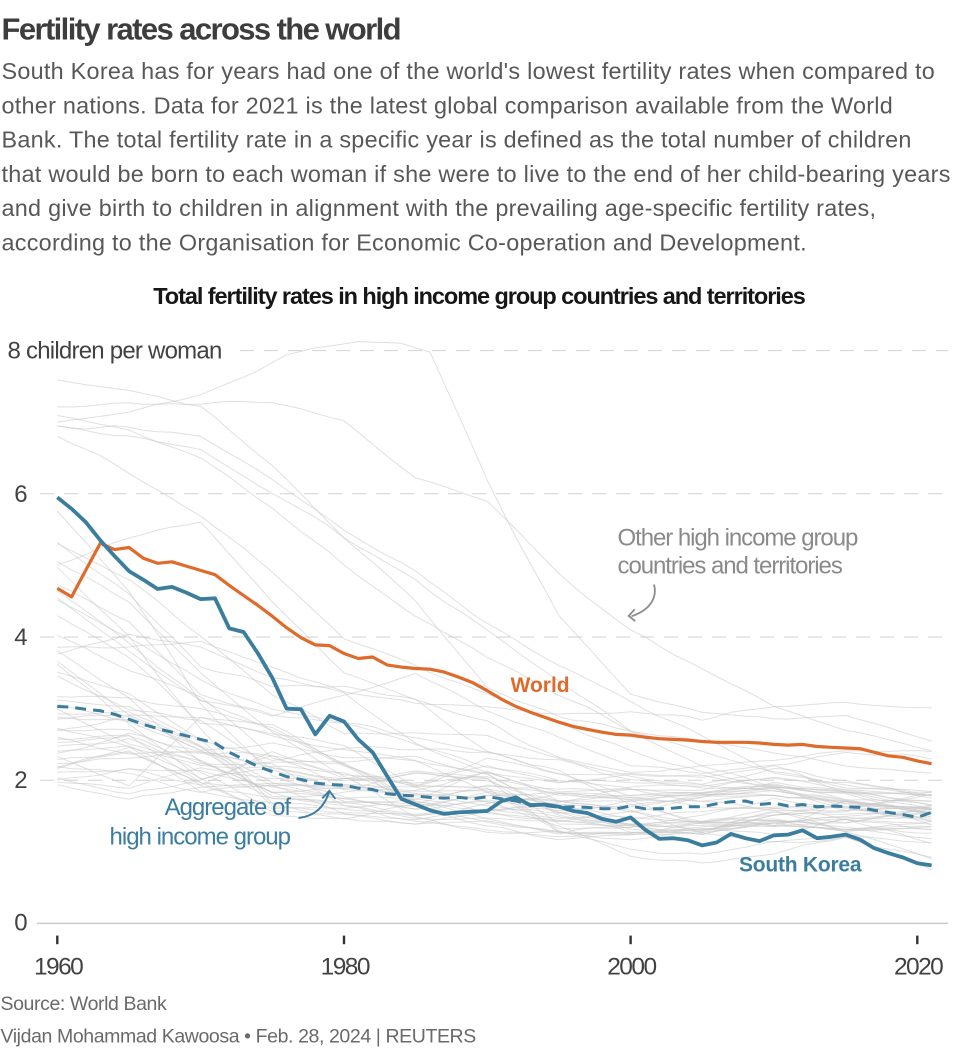 This screenshot has width=960, height=1057. I want to click on svg-text: high income group, so click(200, 837).